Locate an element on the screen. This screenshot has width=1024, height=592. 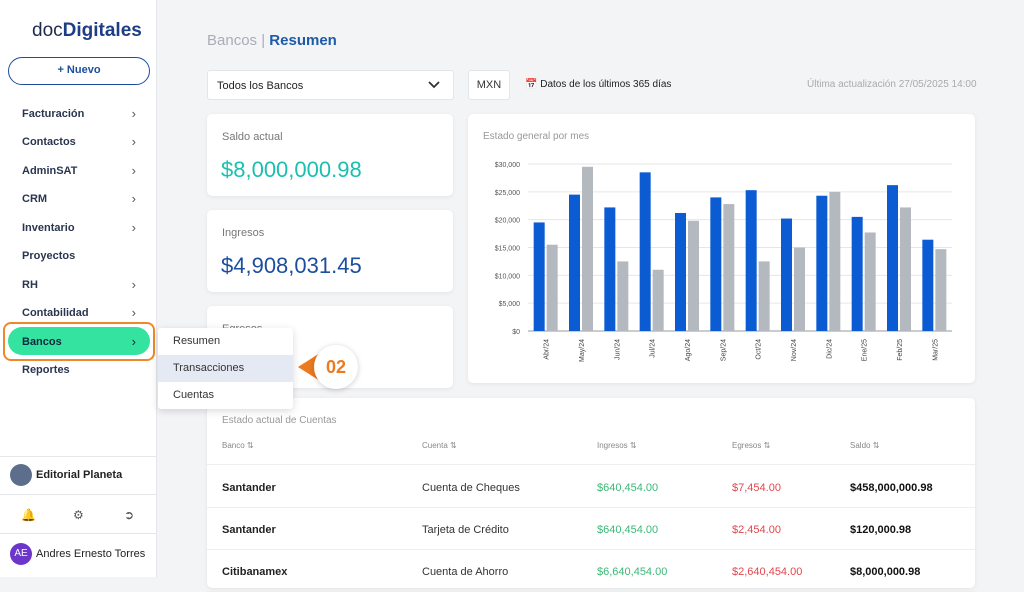
submenu: Resumen Transacciones Cuentas is located at coordinates (225, 368).